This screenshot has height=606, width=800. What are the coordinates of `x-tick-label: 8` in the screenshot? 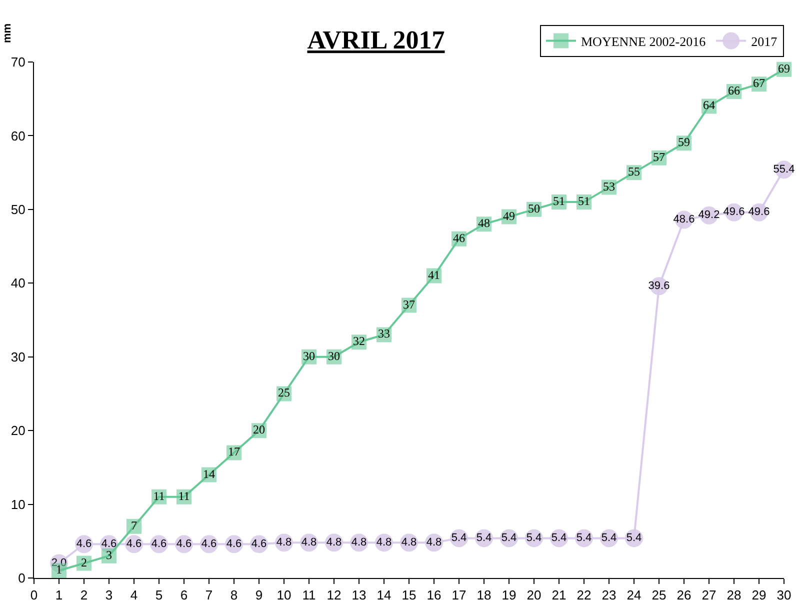 It's located at (234, 595).